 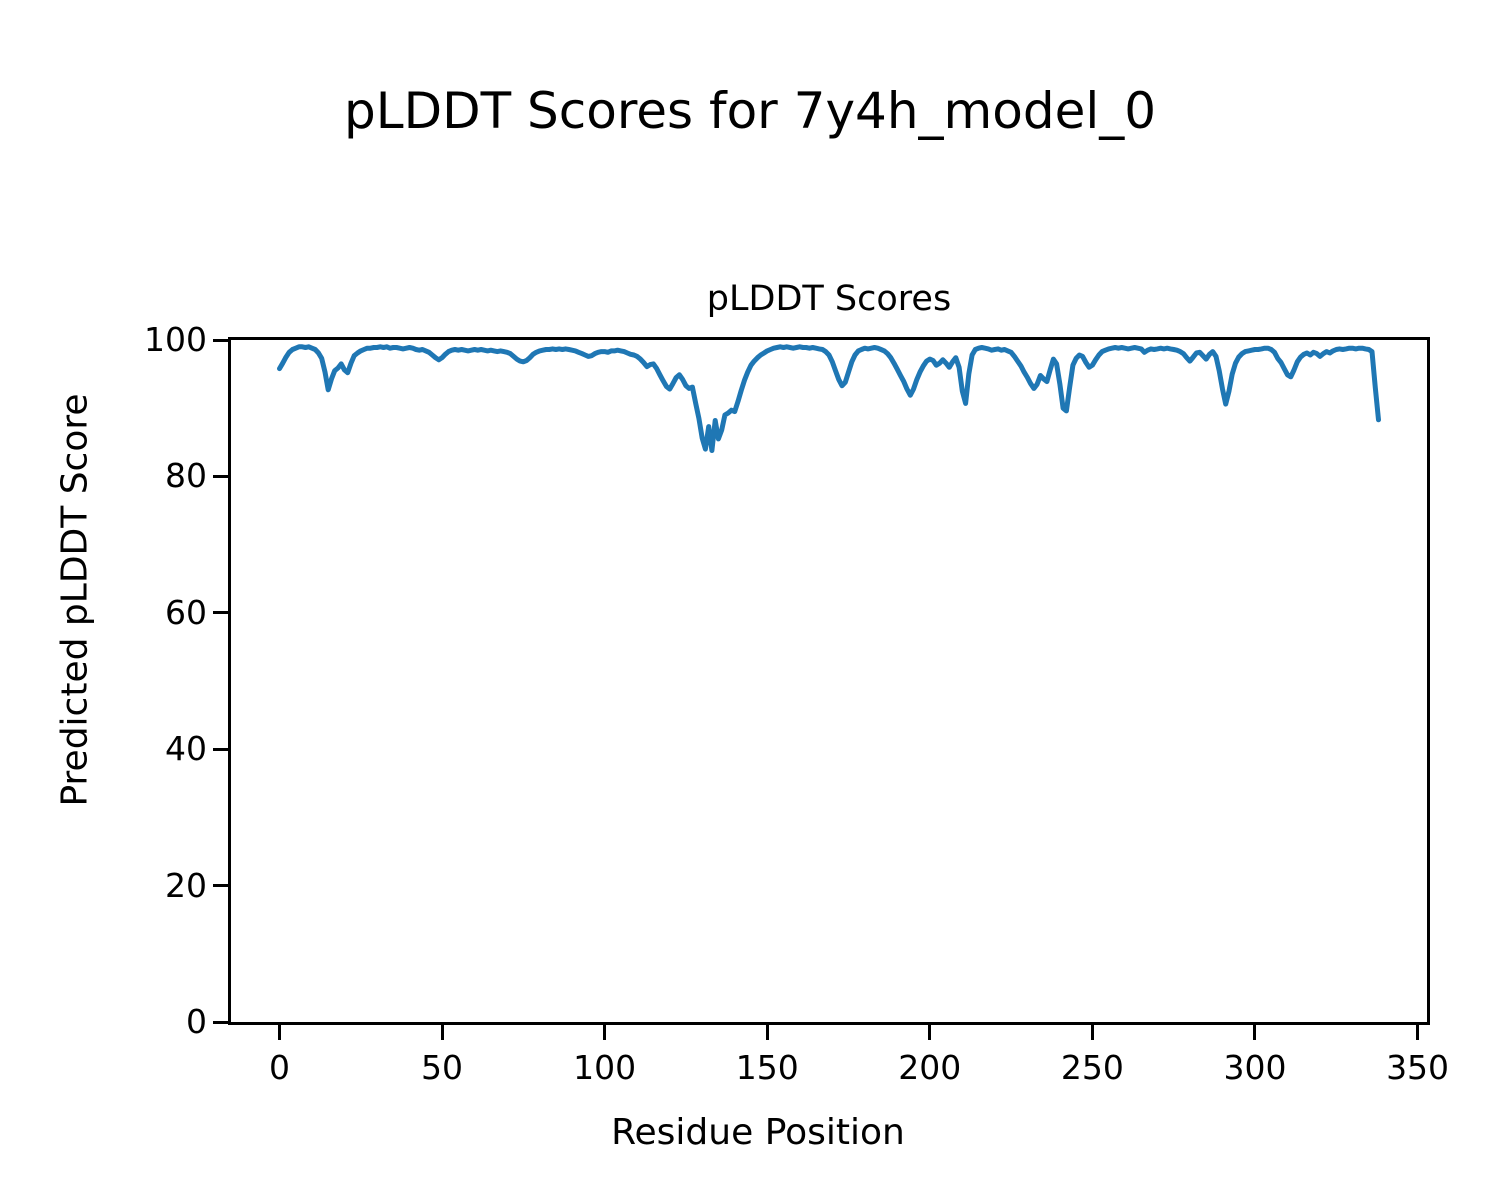 What do you see at coordinates (1255, 1067) in the screenshot?
I see `x-tick-label: 300` at bounding box center [1255, 1067].